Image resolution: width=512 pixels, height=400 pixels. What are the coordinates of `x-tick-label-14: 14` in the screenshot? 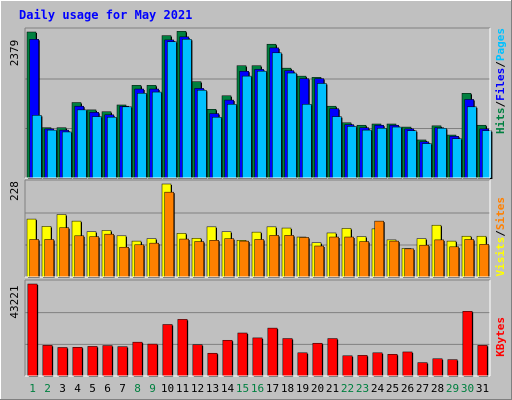 It's located at (228, 388).